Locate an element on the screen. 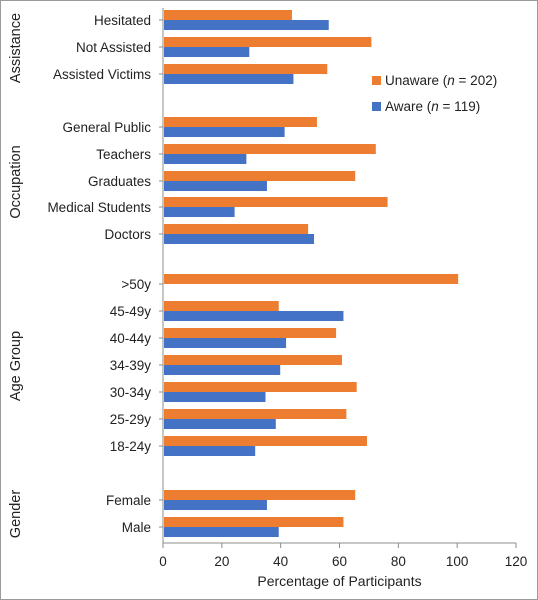 This screenshot has width=538, height=600. legend-label-aware: Aware (n = 119) is located at coordinates (432, 106).